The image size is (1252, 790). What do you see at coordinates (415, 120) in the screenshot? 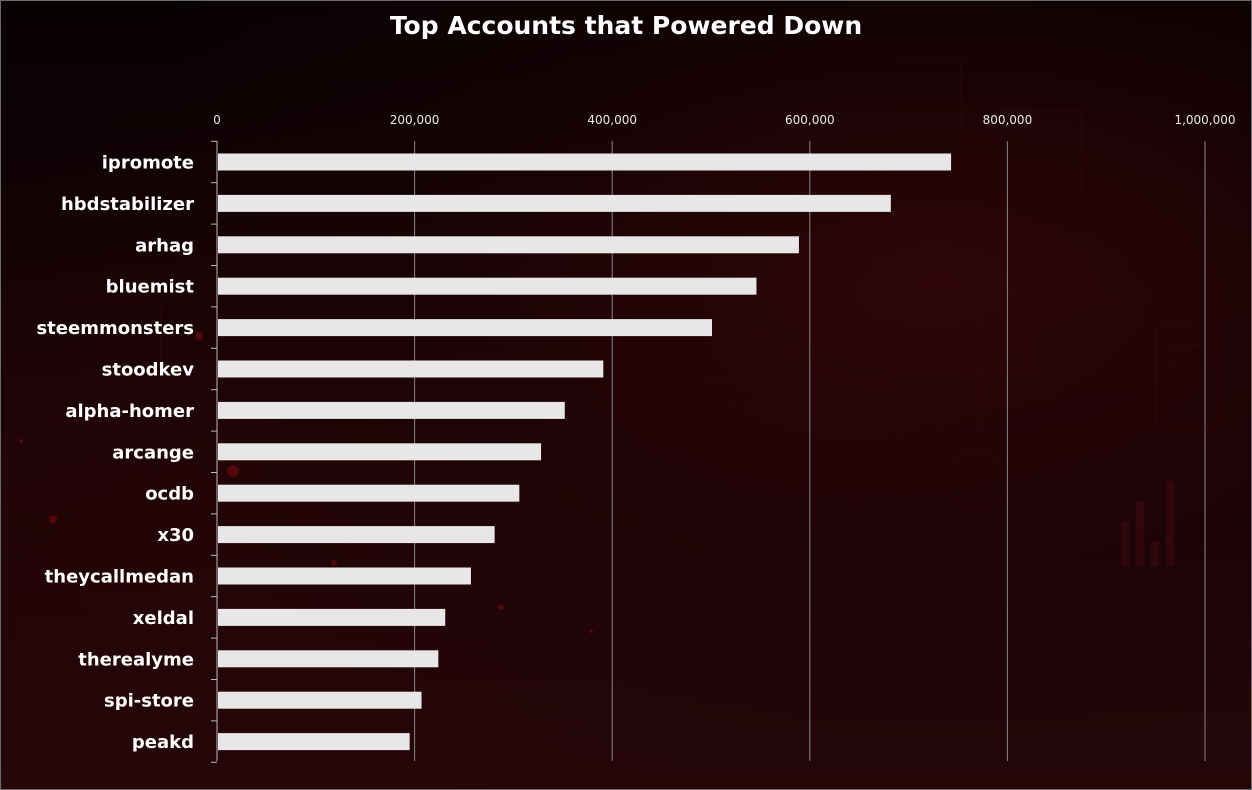
I see `x-tick-label: 200,000` at bounding box center [415, 120].